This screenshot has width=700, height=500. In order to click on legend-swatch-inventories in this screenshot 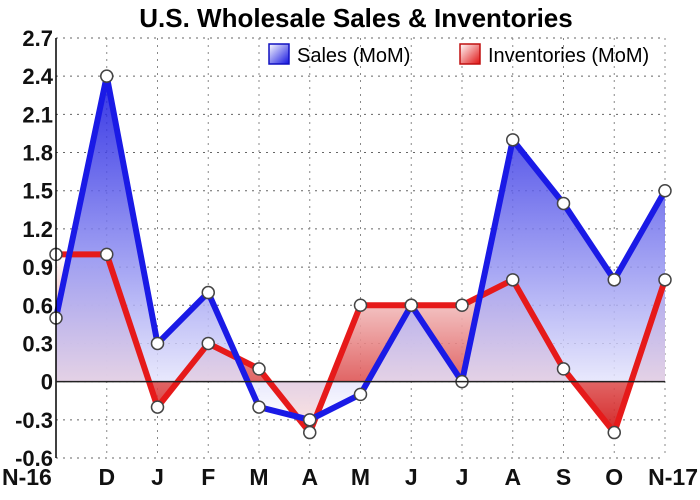, I will do `click(470, 54)`.